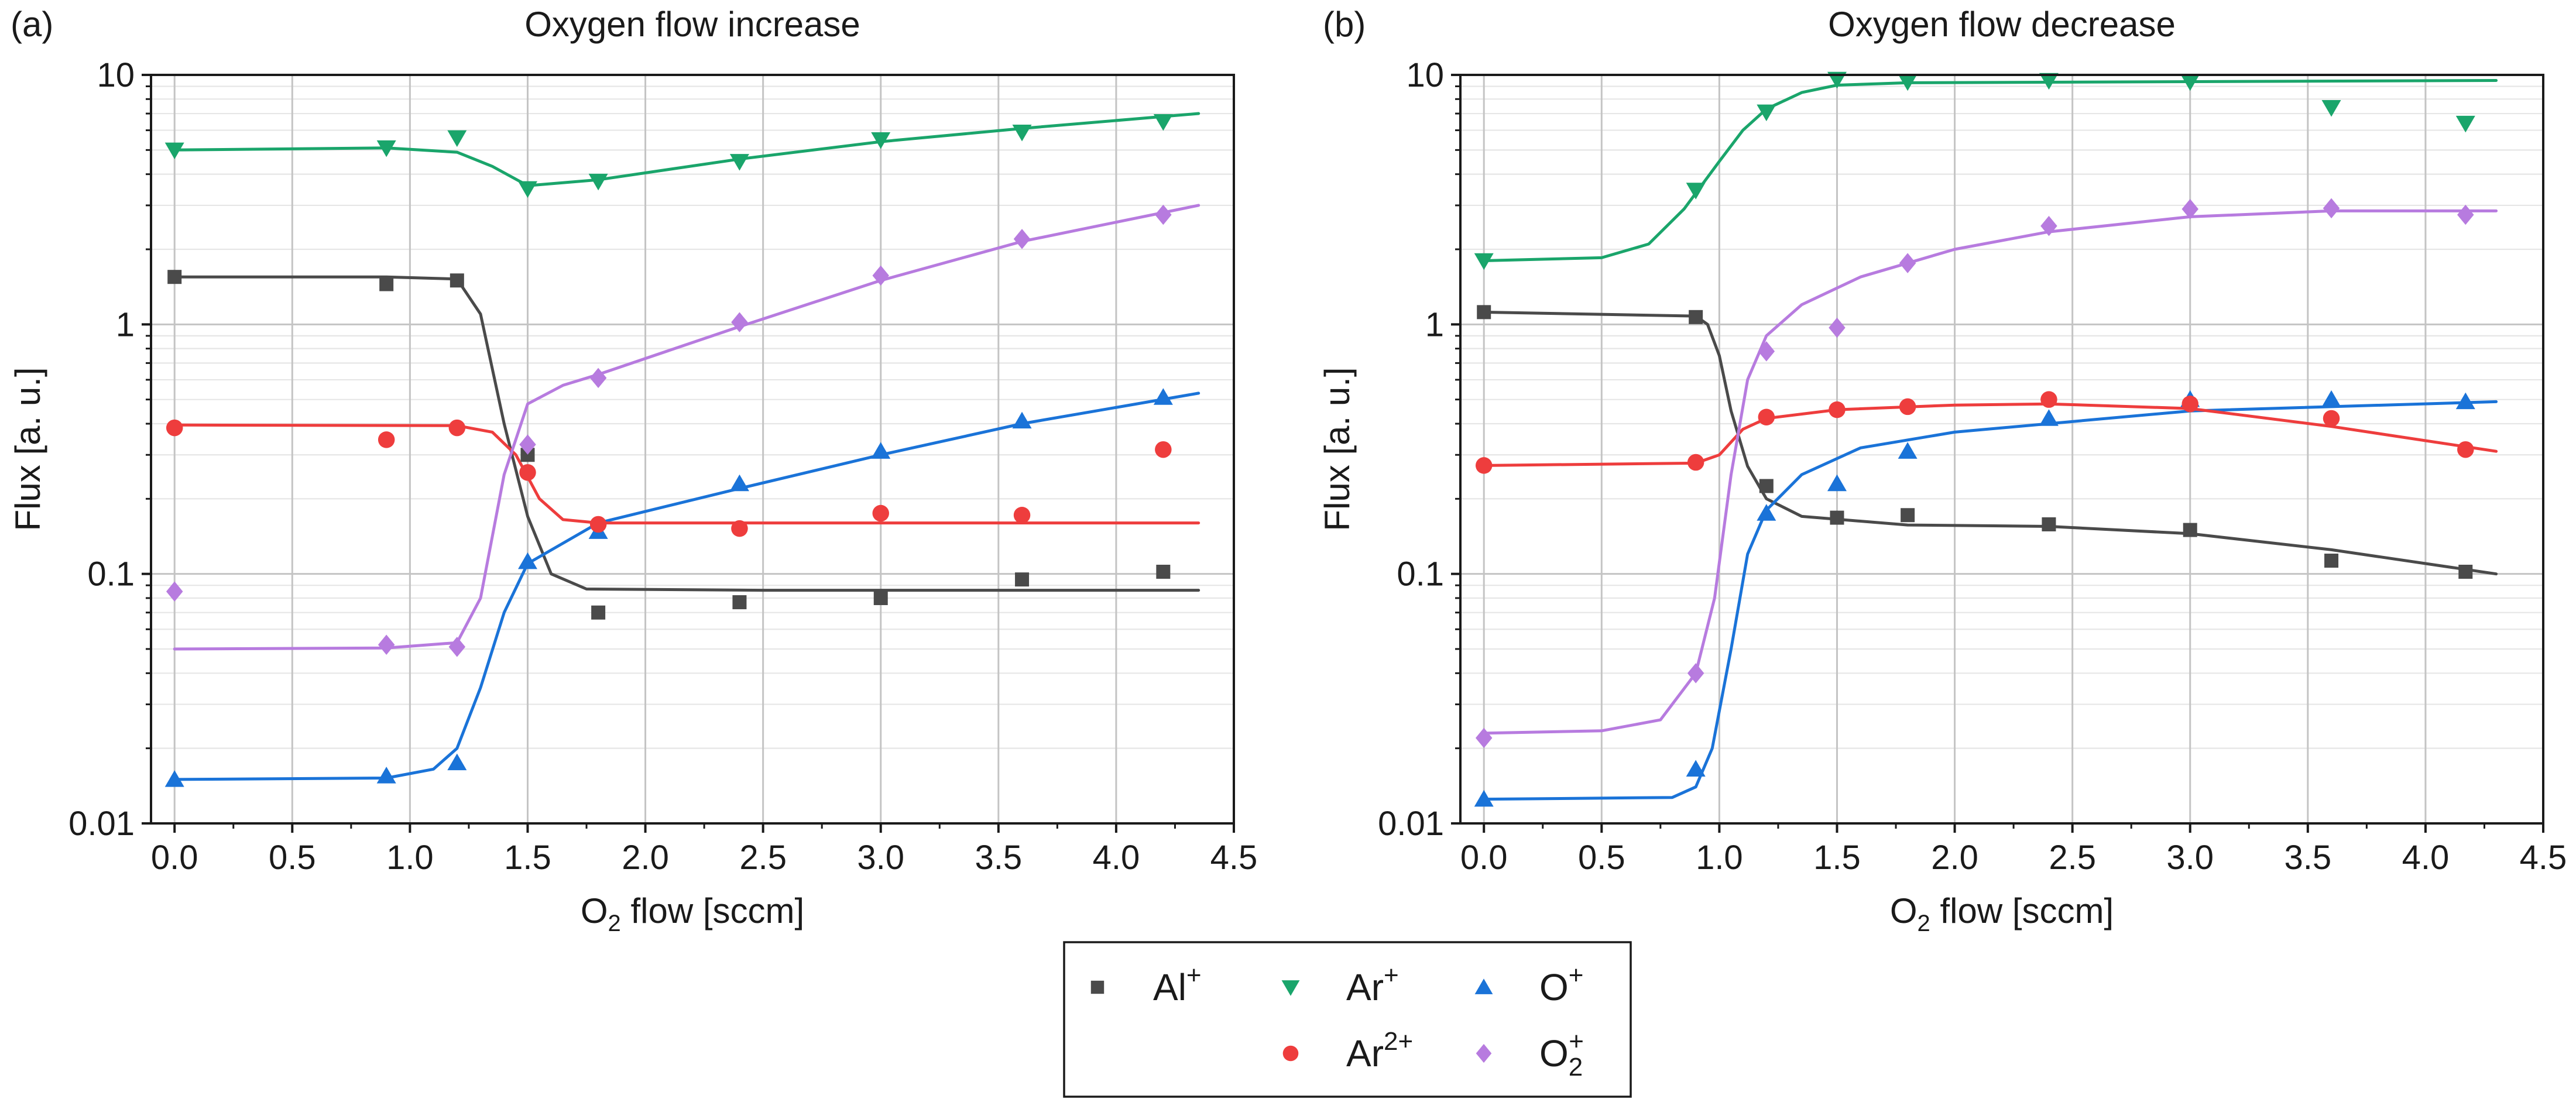  I want to click on x-tick-label: 4.5, so click(1234, 858).